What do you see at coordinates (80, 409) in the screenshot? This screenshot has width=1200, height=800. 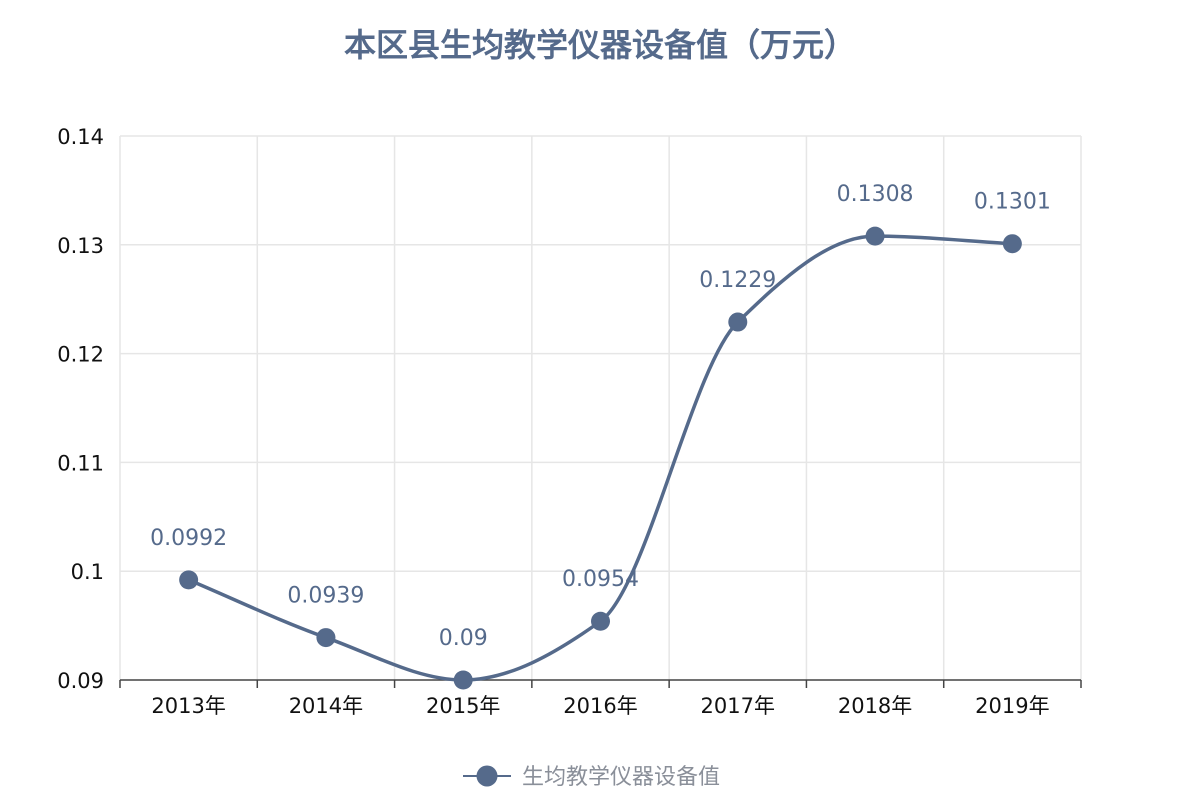 I see `y-axis-tick-labels: 0.09 0.1 0.11 0.12 0.13 0.14` at bounding box center [80, 409].